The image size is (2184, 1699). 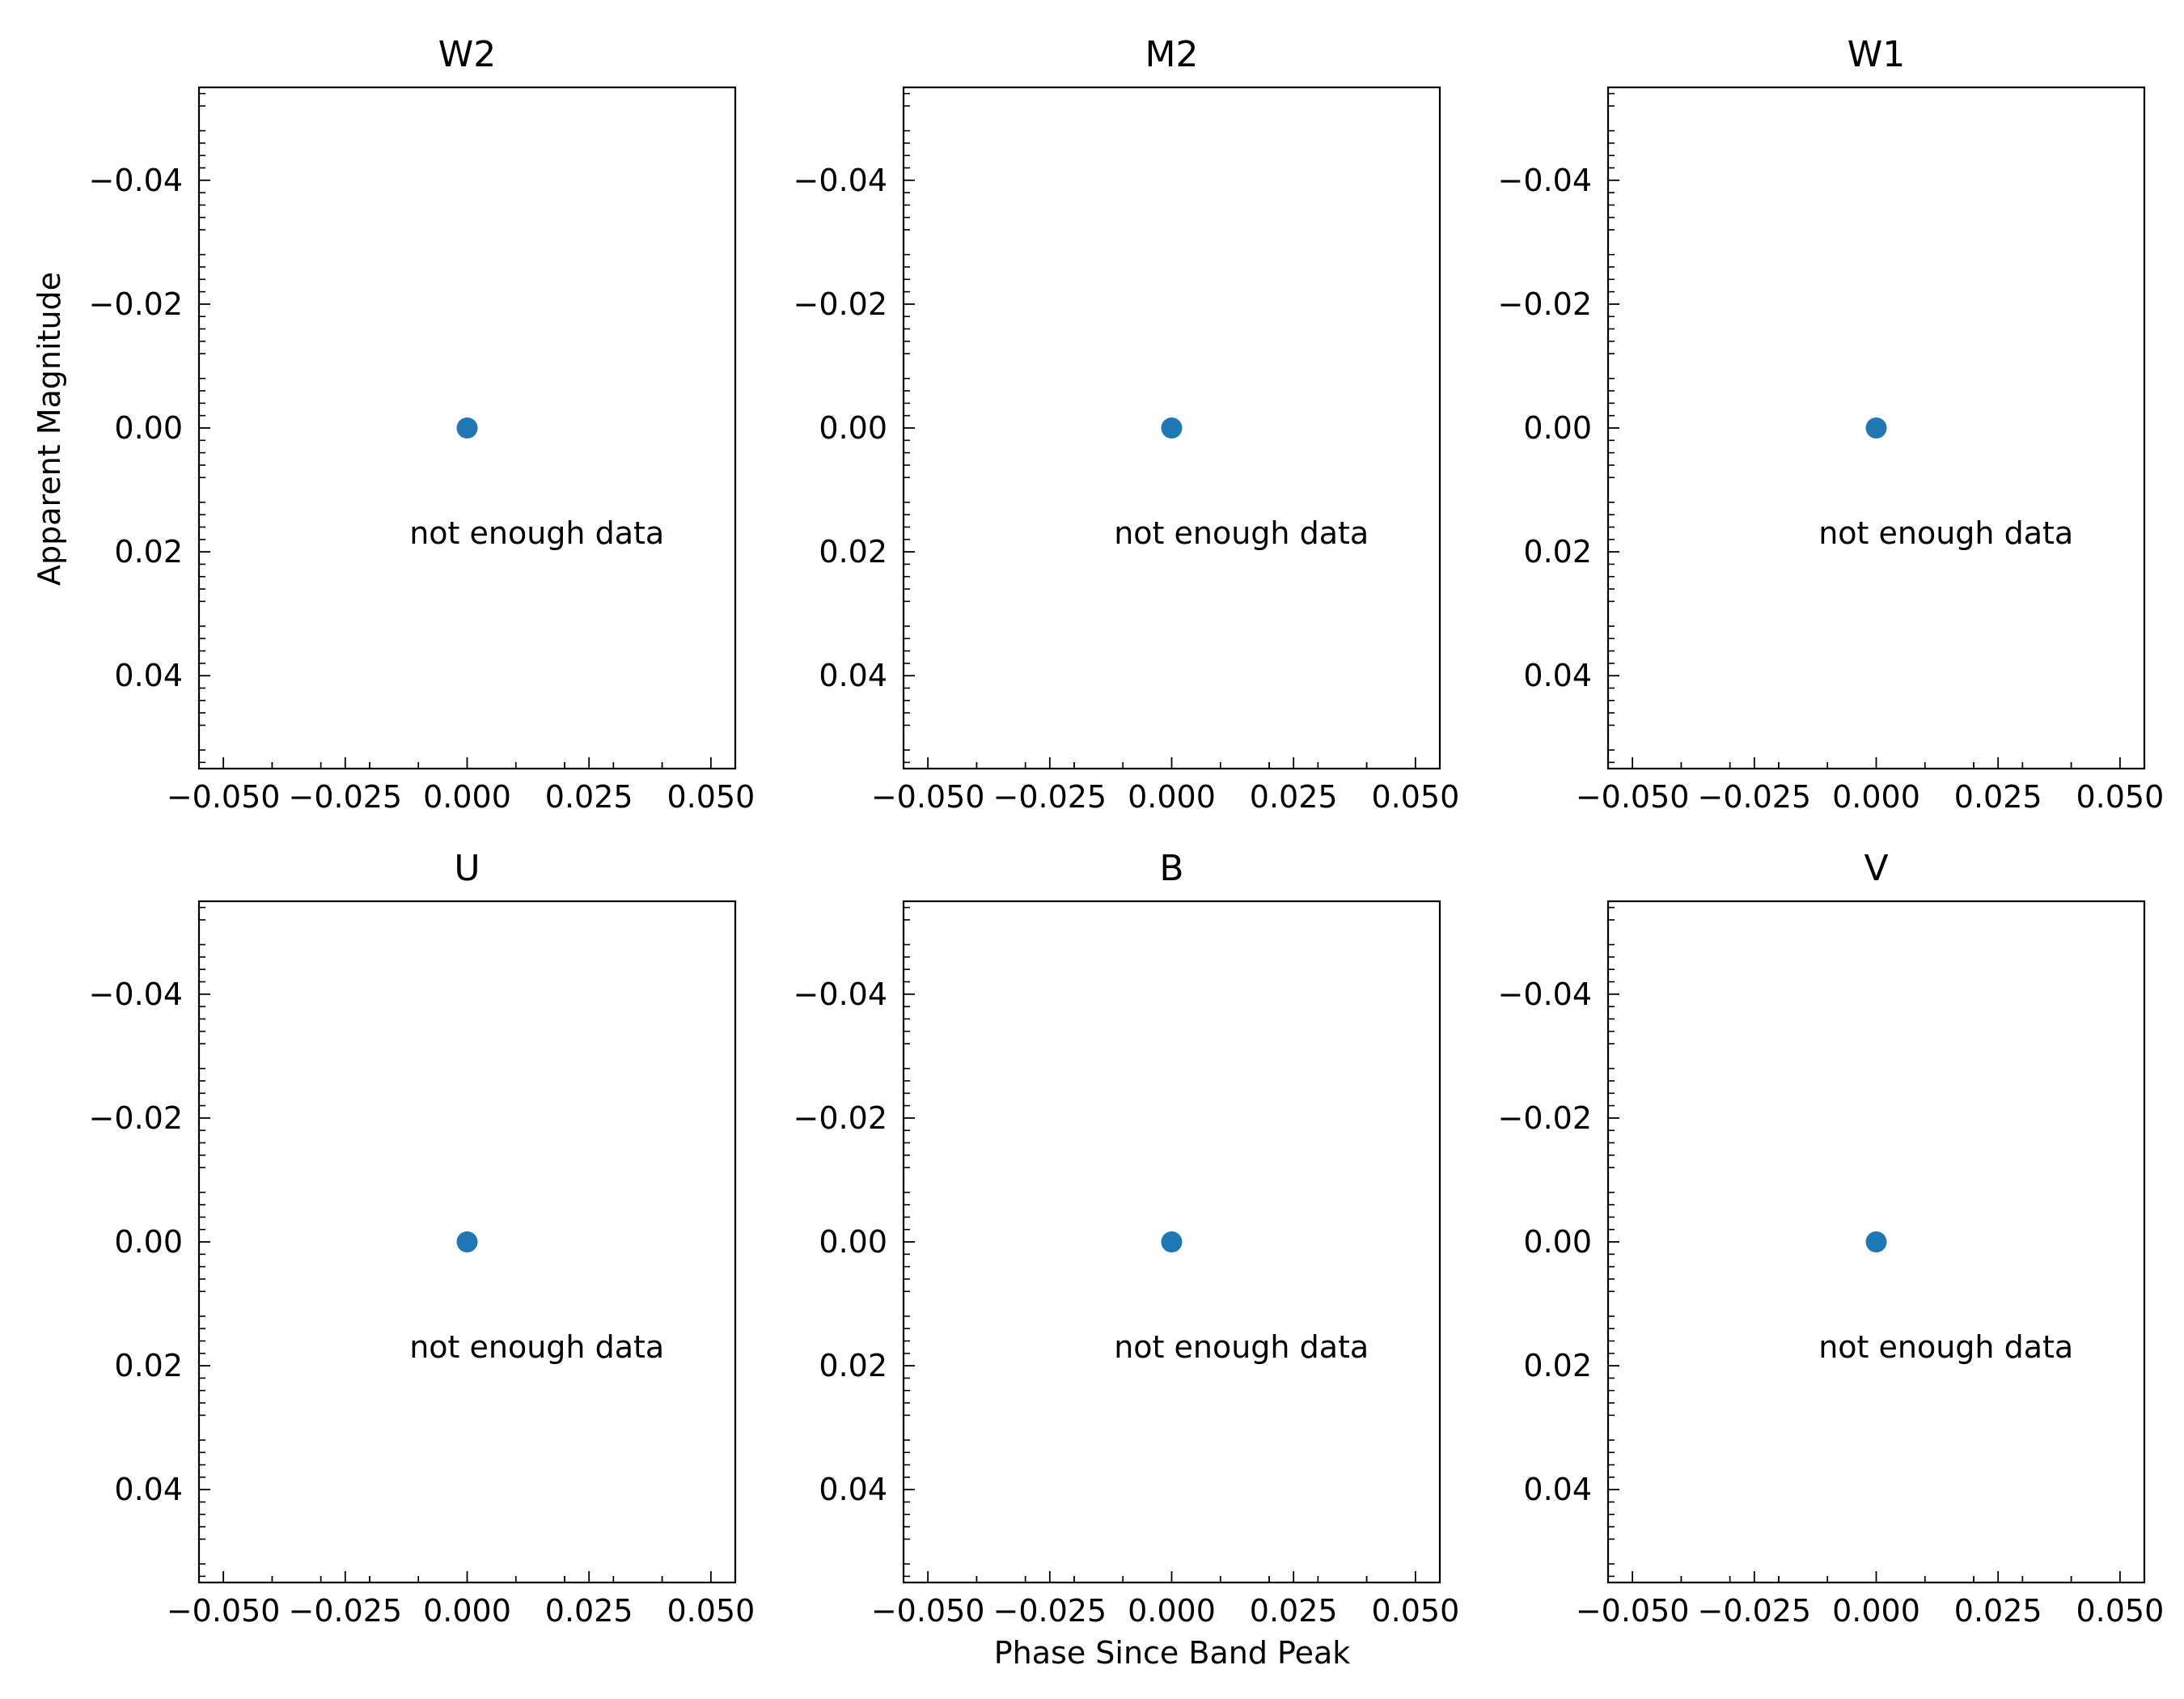 What do you see at coordinates (1876, 868) in the screenshot?
I see `subplot-title: V` at bounding box center [1876, 868].